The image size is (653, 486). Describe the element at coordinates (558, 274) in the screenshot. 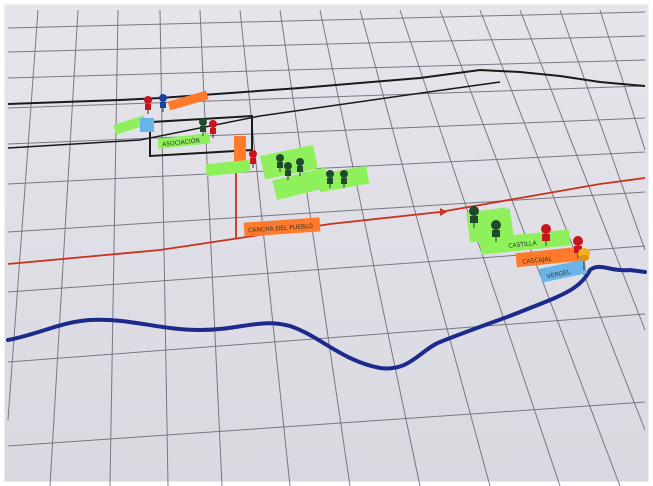

I see `note-label-vergel: VERGEL` at that location.